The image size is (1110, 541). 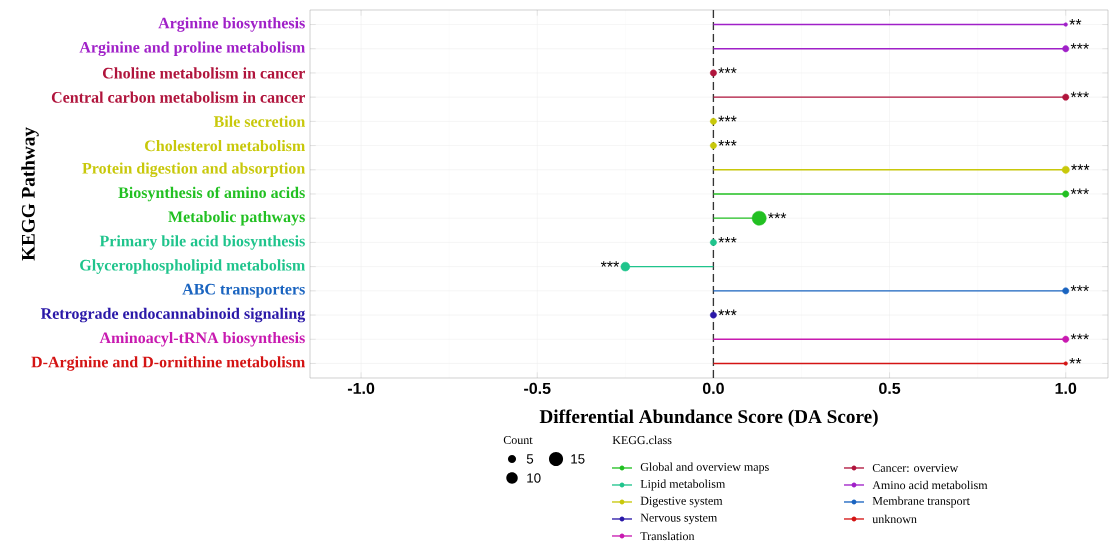 What do you see at coordinates (713, 388) in the screenshot?
I see `x-tick-label: 0.0` at bounding box center [713, 388].